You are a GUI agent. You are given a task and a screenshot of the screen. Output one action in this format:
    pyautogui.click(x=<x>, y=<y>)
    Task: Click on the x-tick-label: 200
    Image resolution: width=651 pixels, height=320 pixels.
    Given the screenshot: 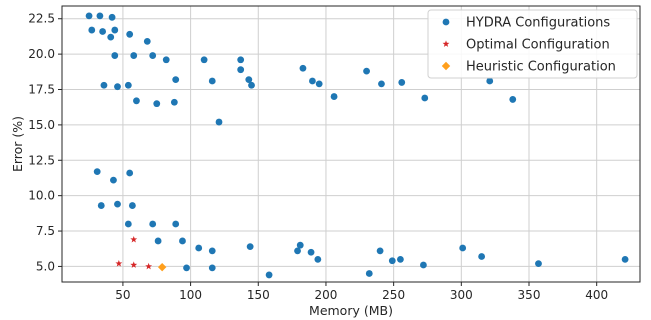 What is the action you would take?
    pyautogui.click(x=326, y=295)
    